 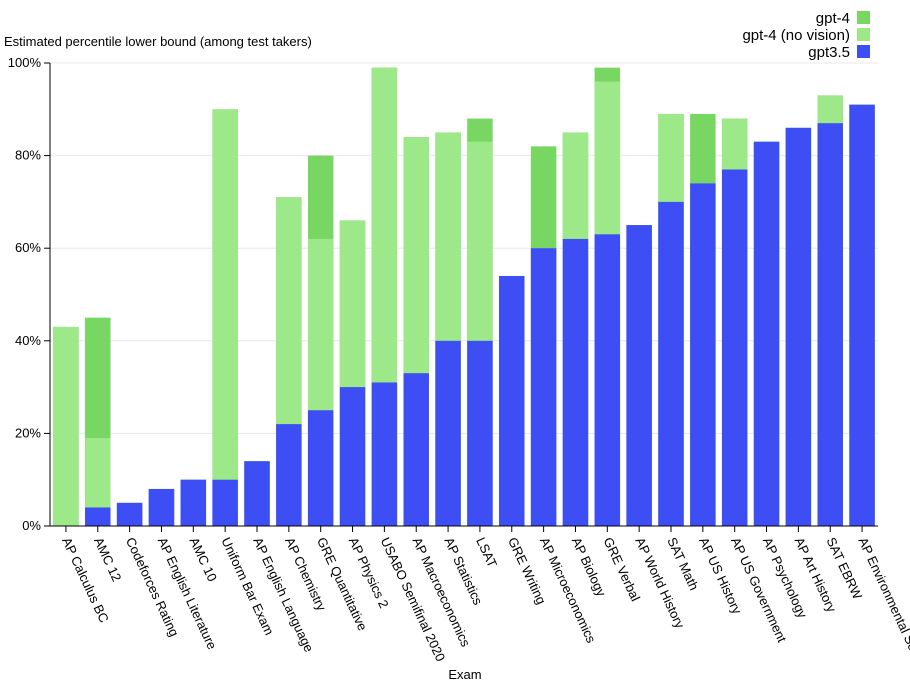 What do you see at coordinates (28, 432) in the screenshot?
I see `y-tick-label: 20%` at bounding box center [28, 432].